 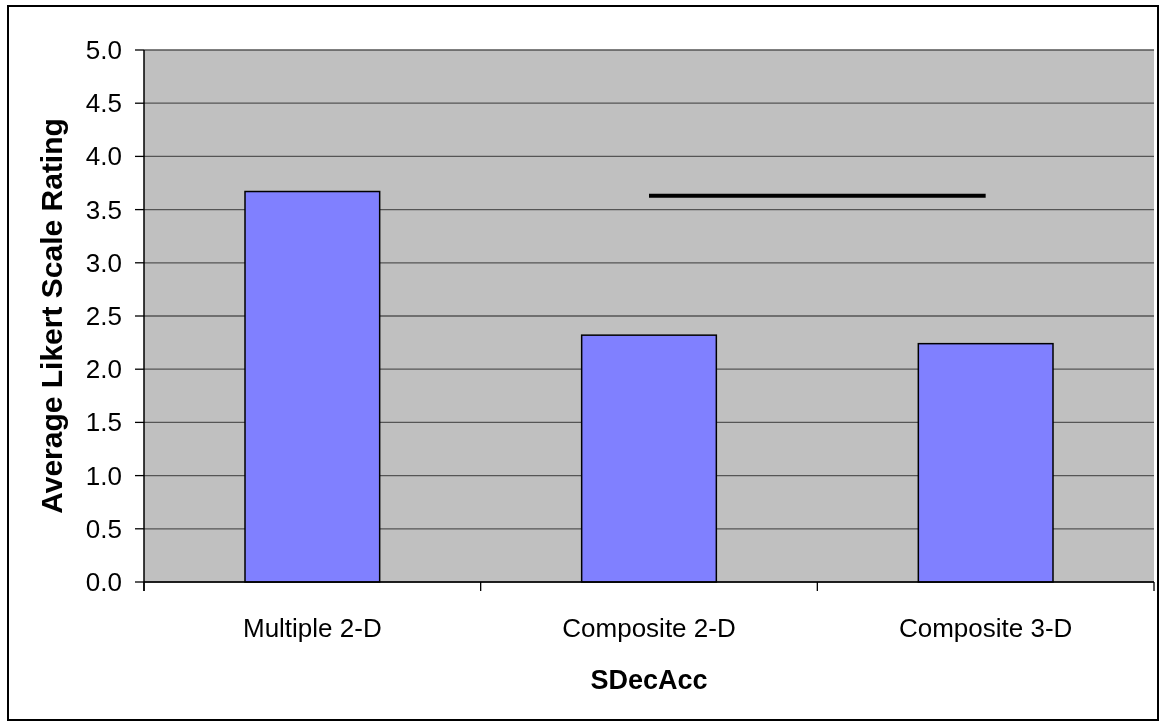 I want to click on y-tick-label: 4.0, so click(x=103, y=156).